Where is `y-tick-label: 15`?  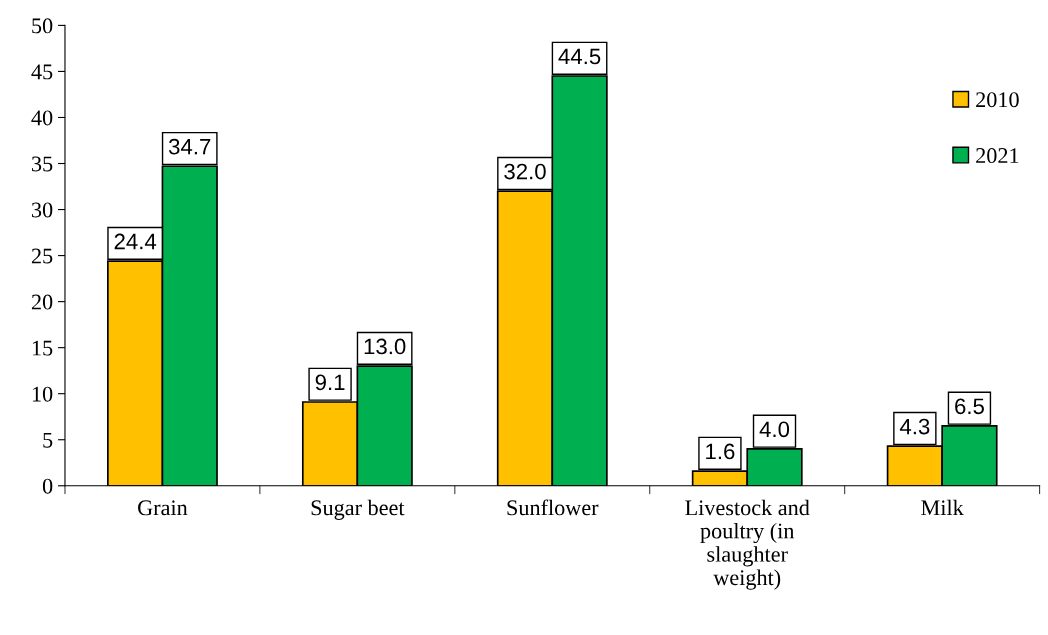 y-tick-label: 15 is located at coordinates (42, 348).